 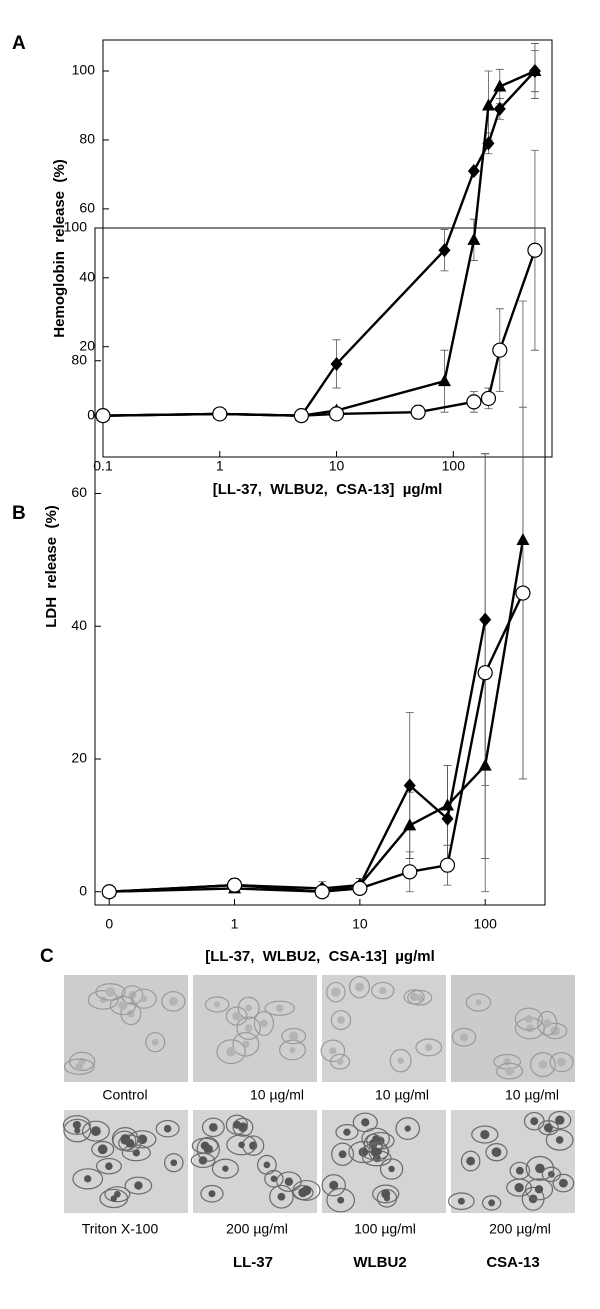 What do you see at coordinates (298, 756) in the screenshot?
I see `line` at bounding box center [298, 756].